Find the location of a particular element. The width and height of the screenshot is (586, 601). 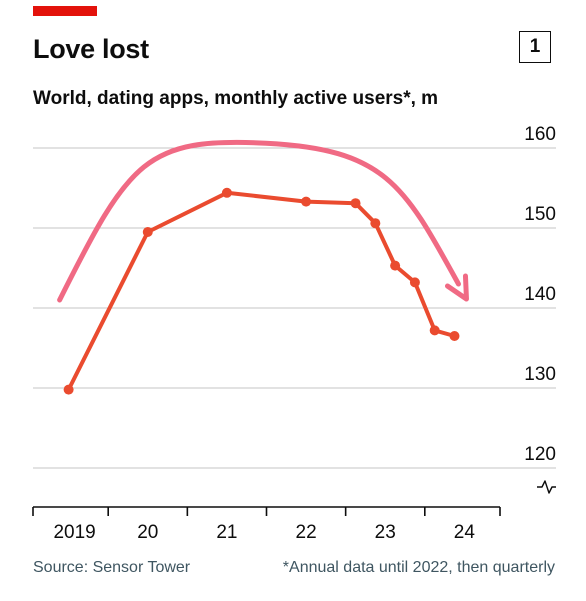

source-note: Source: Sensor Tower is located at coordinates (112, 567).